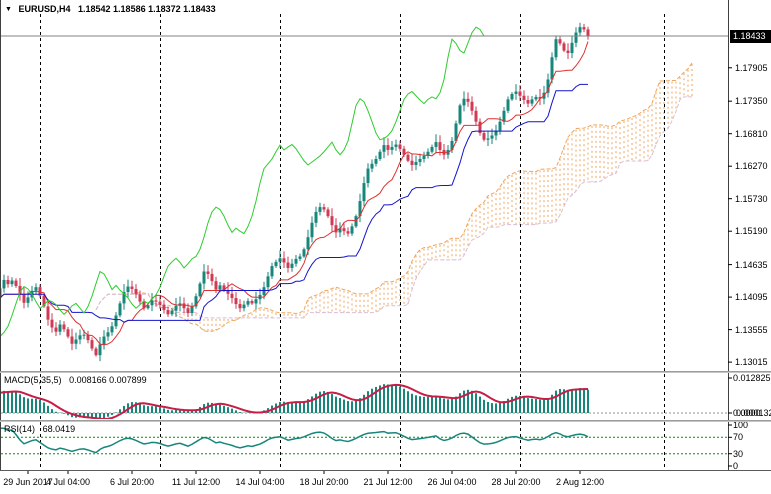 The image size is (771, 494). What do you see at coordinates (8, 9) in the screenshot?
I see `symbol-dropdown-icon: ▼` at bounding box center [8, 9].